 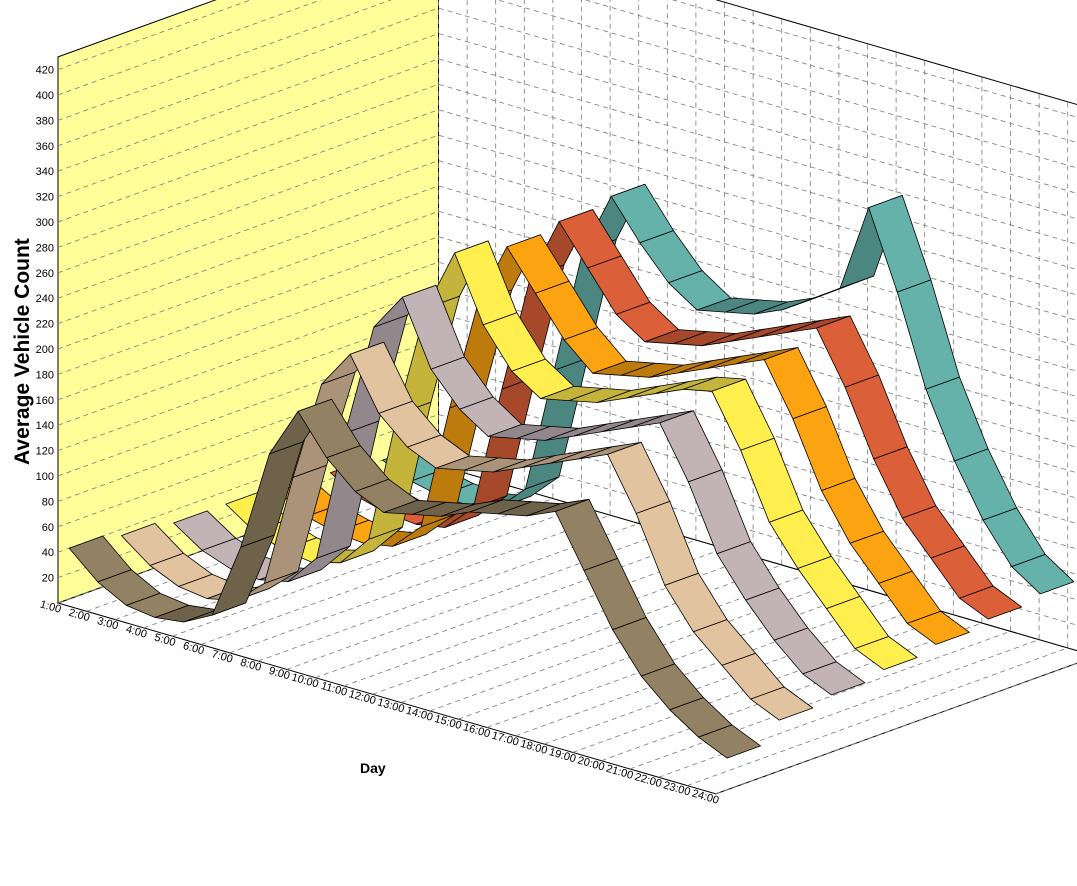 What do you see at coordinates (45, 274) in the screenshot?
I see `y-tick-label: 260` at bounding box center [45, 274].